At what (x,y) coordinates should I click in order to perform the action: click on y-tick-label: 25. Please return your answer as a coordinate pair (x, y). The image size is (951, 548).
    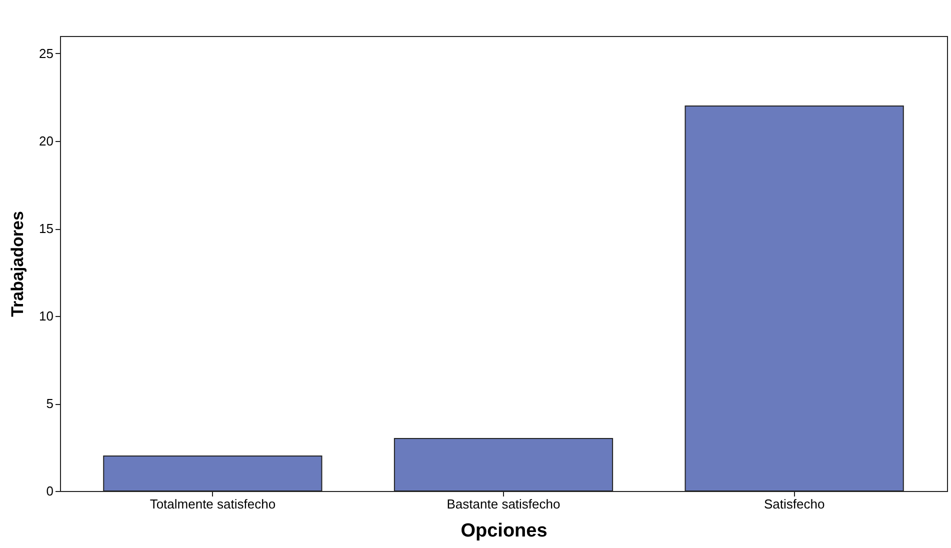
    Looking at the image, I should click on (46, 53).